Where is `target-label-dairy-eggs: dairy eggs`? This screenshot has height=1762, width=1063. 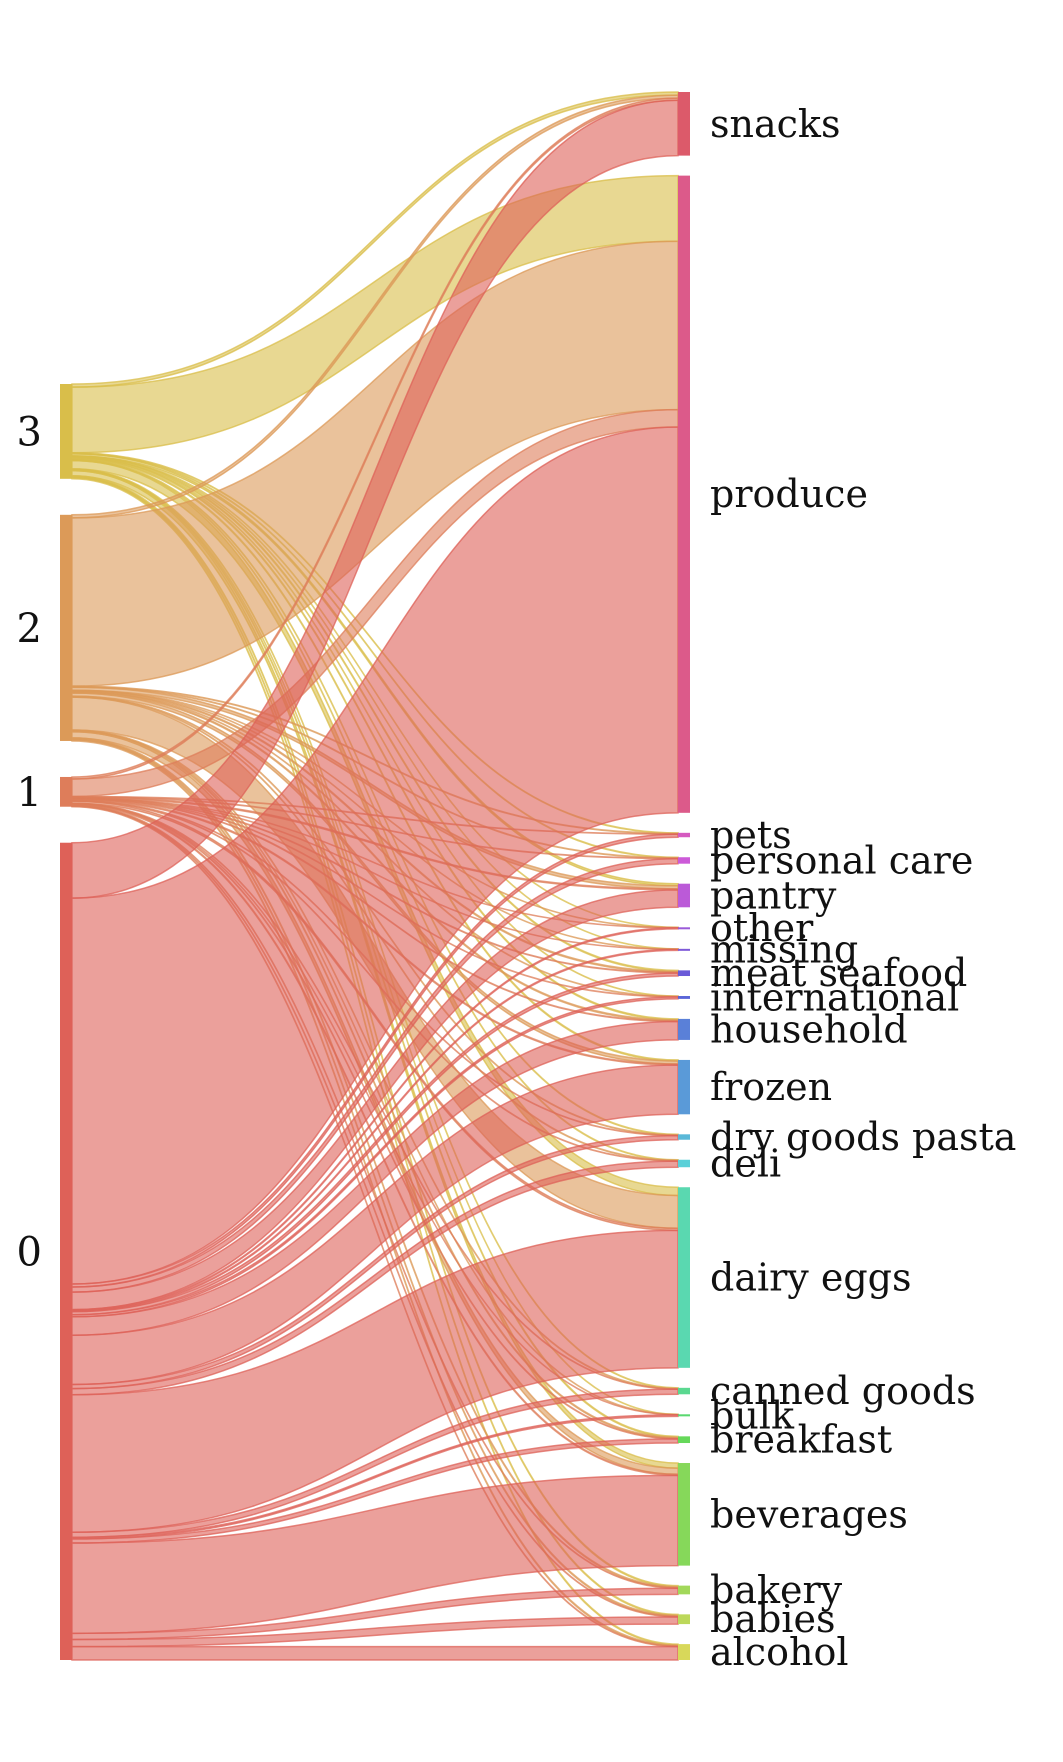
target-label-dairy-eggs: dairy eggs is located at coordinates (811, 1278).